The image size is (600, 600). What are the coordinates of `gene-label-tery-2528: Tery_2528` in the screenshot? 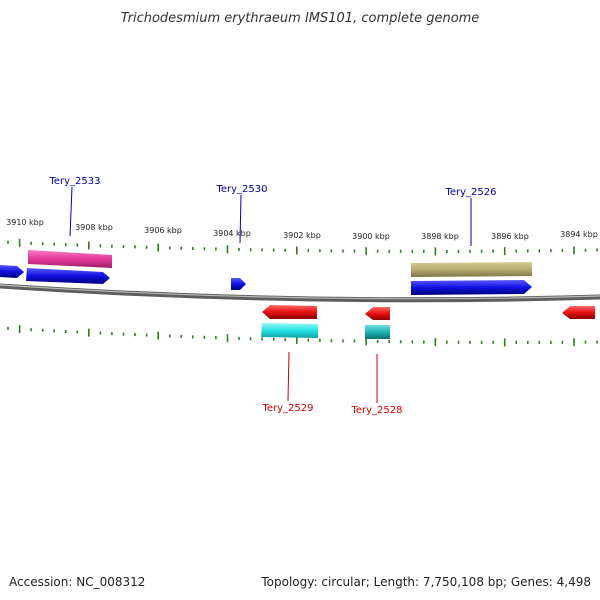 It's located at (376, 410).